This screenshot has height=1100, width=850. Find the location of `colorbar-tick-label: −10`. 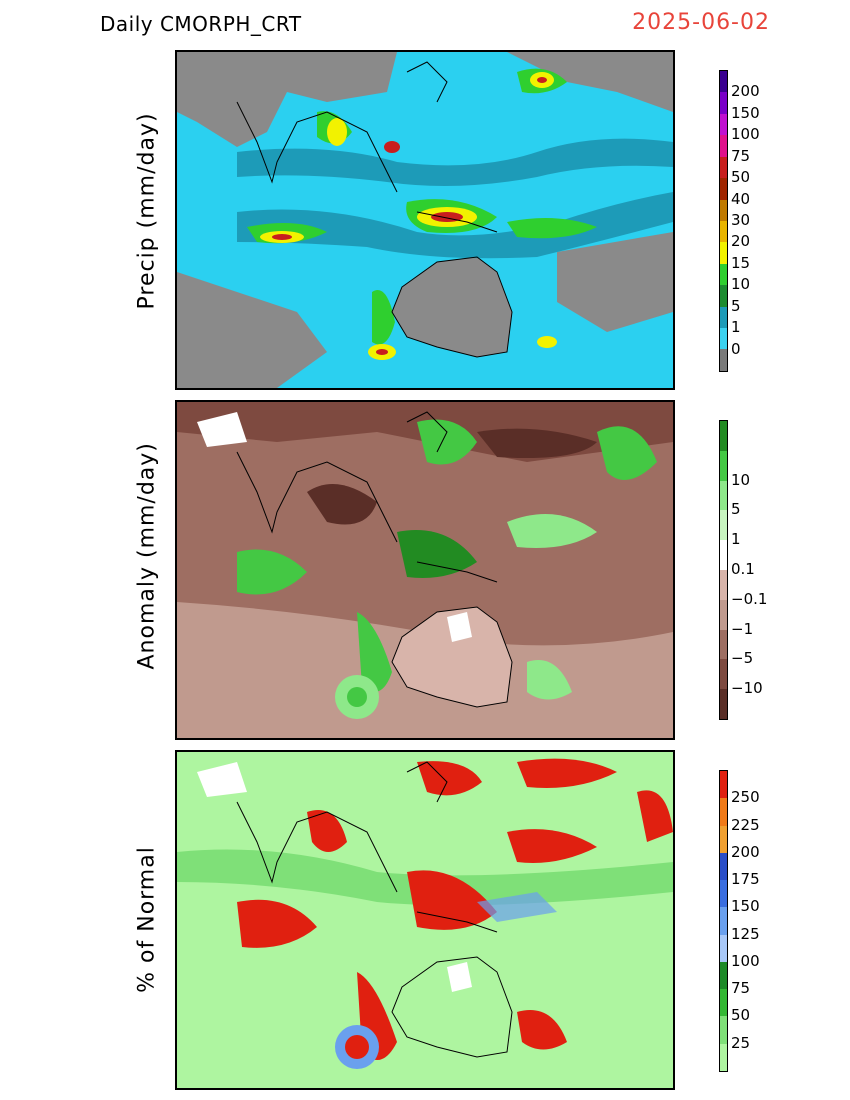

colorbar-tick-label: −10 is located at coordinates (747, 688).